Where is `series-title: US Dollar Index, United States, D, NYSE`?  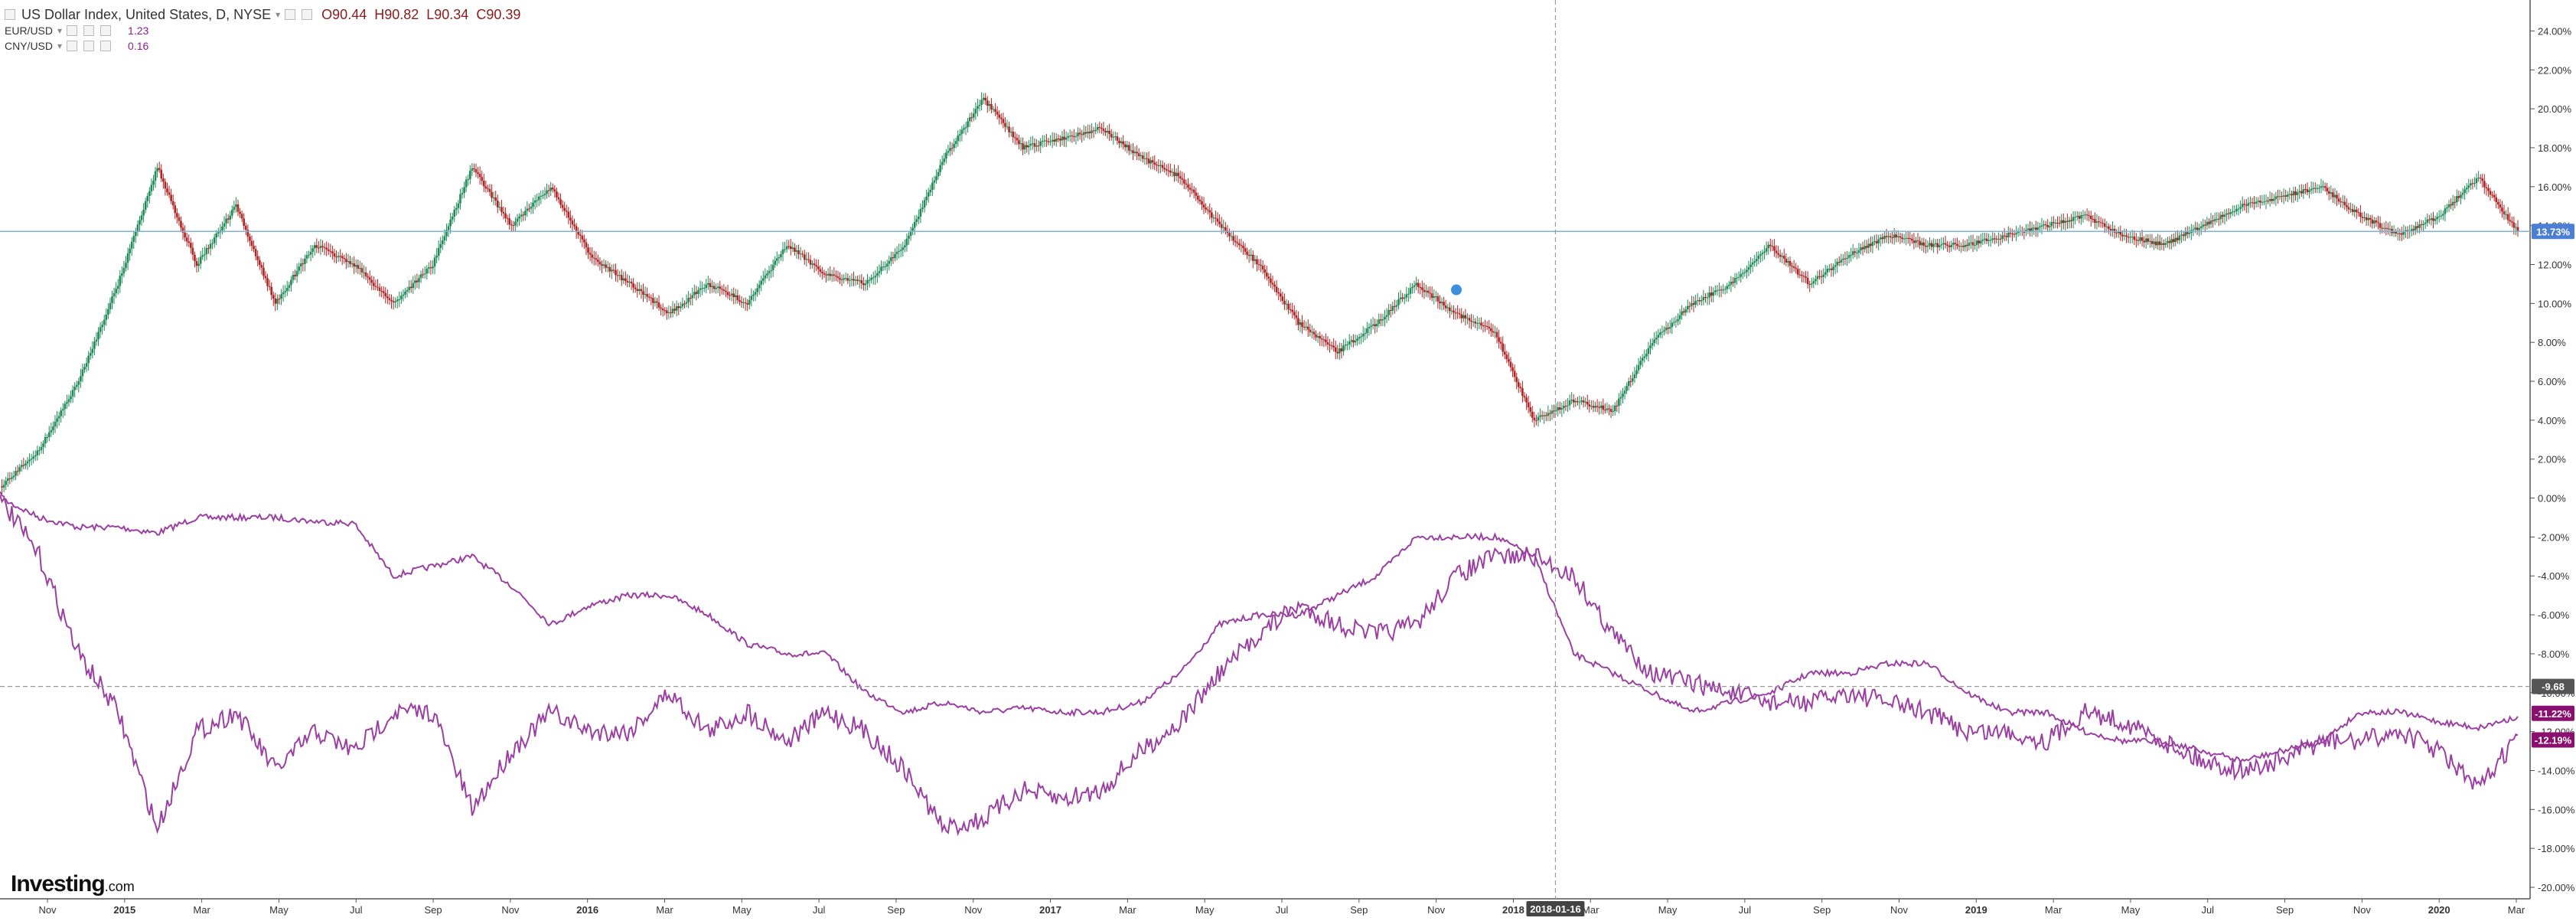
series-title: US Dollar Index, United States, D, NYSE is located at coordinates (146, 14).